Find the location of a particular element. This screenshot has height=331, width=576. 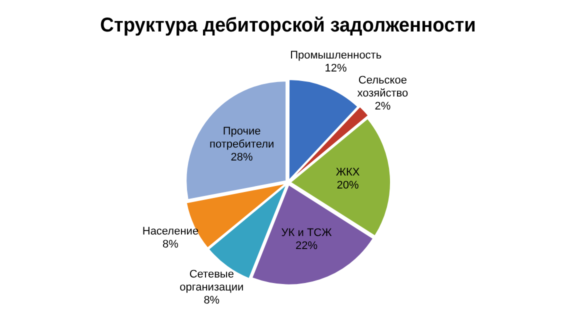

data-label: 22% is located at coordinates (307, 246).